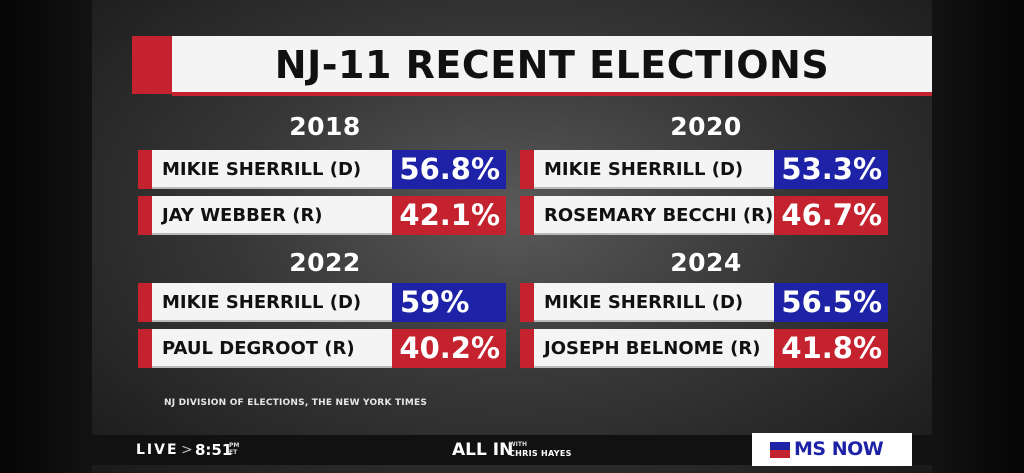 This screenshot has width=1024, height=473. Describe the element at coordinates (234, 445) in the screenshot. I see `clock-ampm: PM` at that location.